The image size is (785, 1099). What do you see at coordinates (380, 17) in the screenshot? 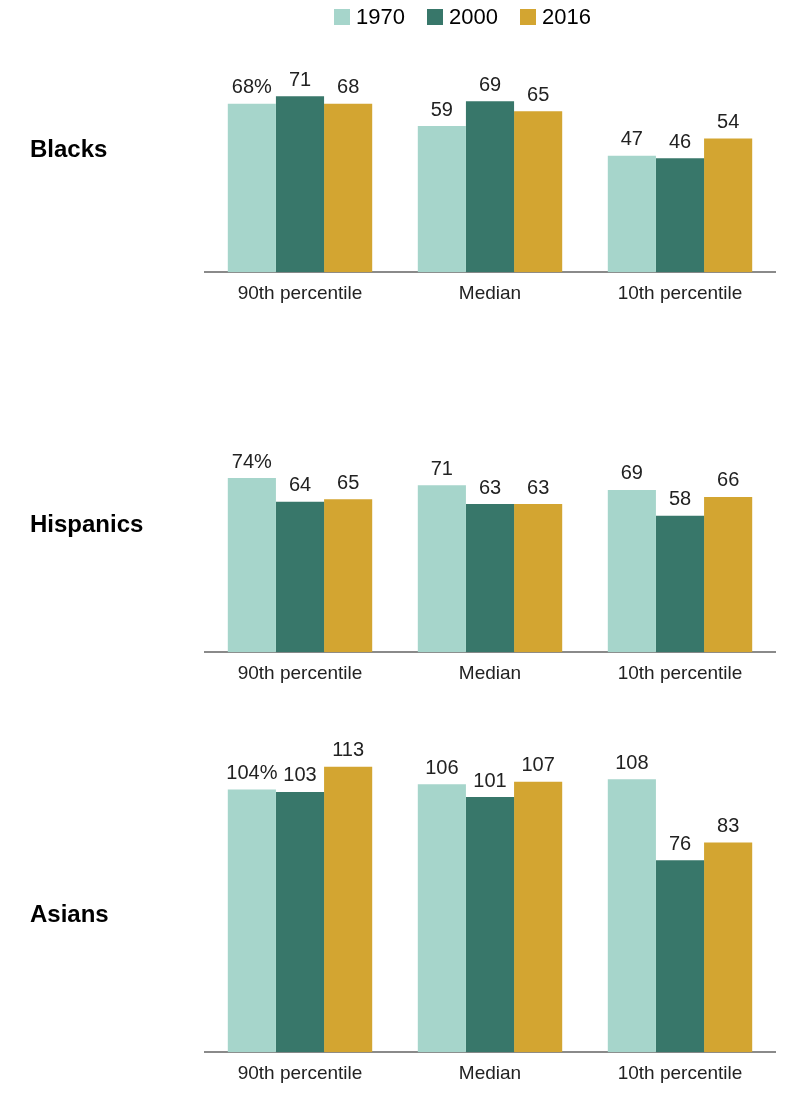
I see `legend-label: 1970` at bounding box center [380, 17].